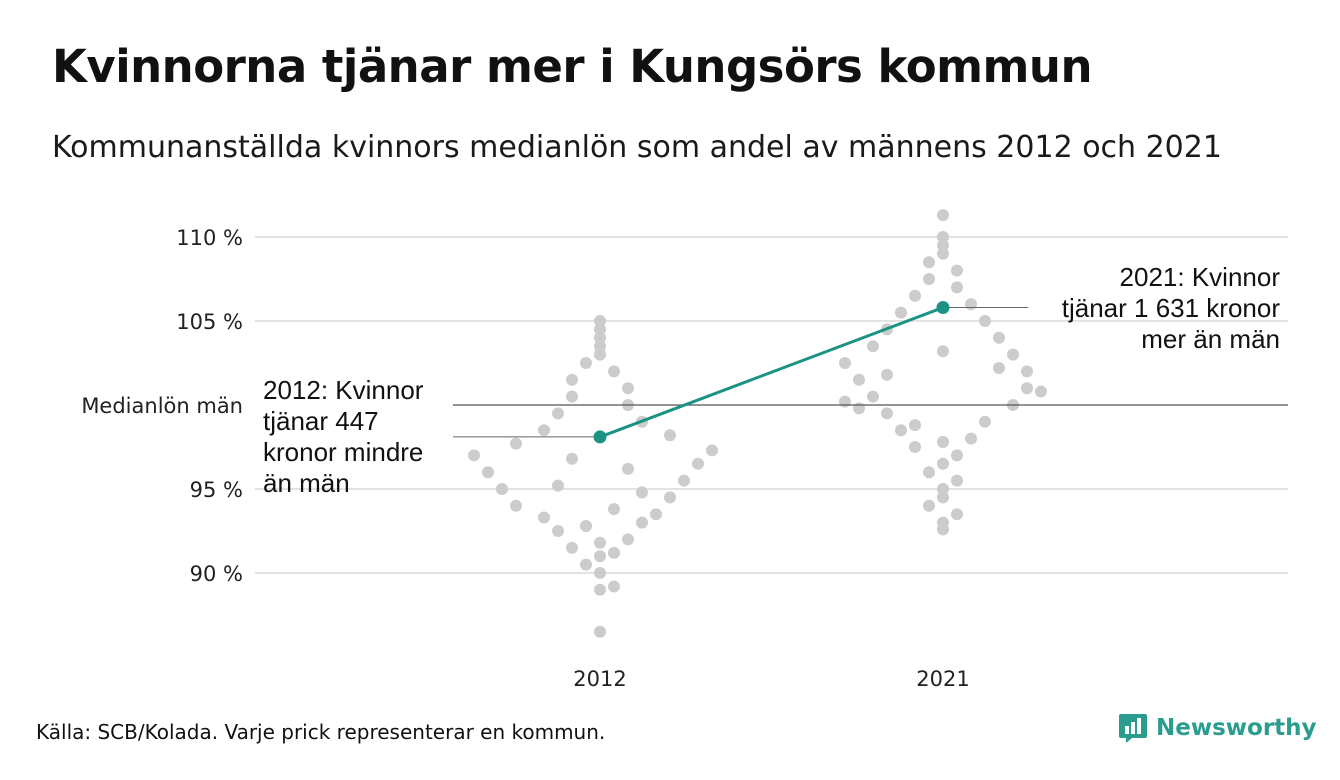  What do you see at coordinates (943, 308) in the screenshot?
I see `highlight-point-2021` at bounding box center [943, 308].